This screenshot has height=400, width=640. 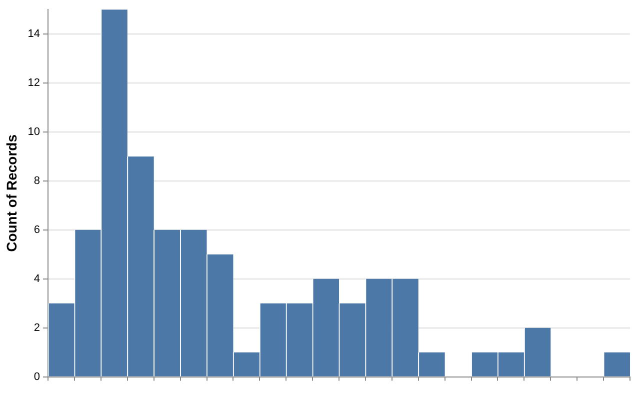 I want to click on y-tick-label: 2, so click(x=37, y=328).